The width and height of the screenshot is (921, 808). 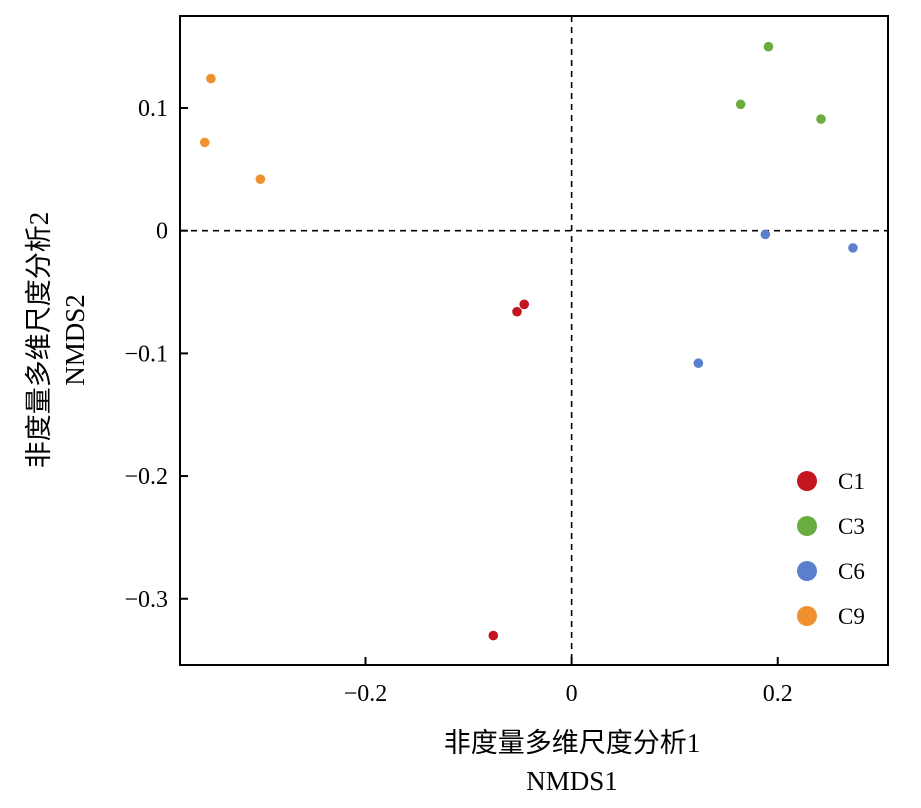 I want to click on legend-label-c9: C9, so click(x=851, y=616).